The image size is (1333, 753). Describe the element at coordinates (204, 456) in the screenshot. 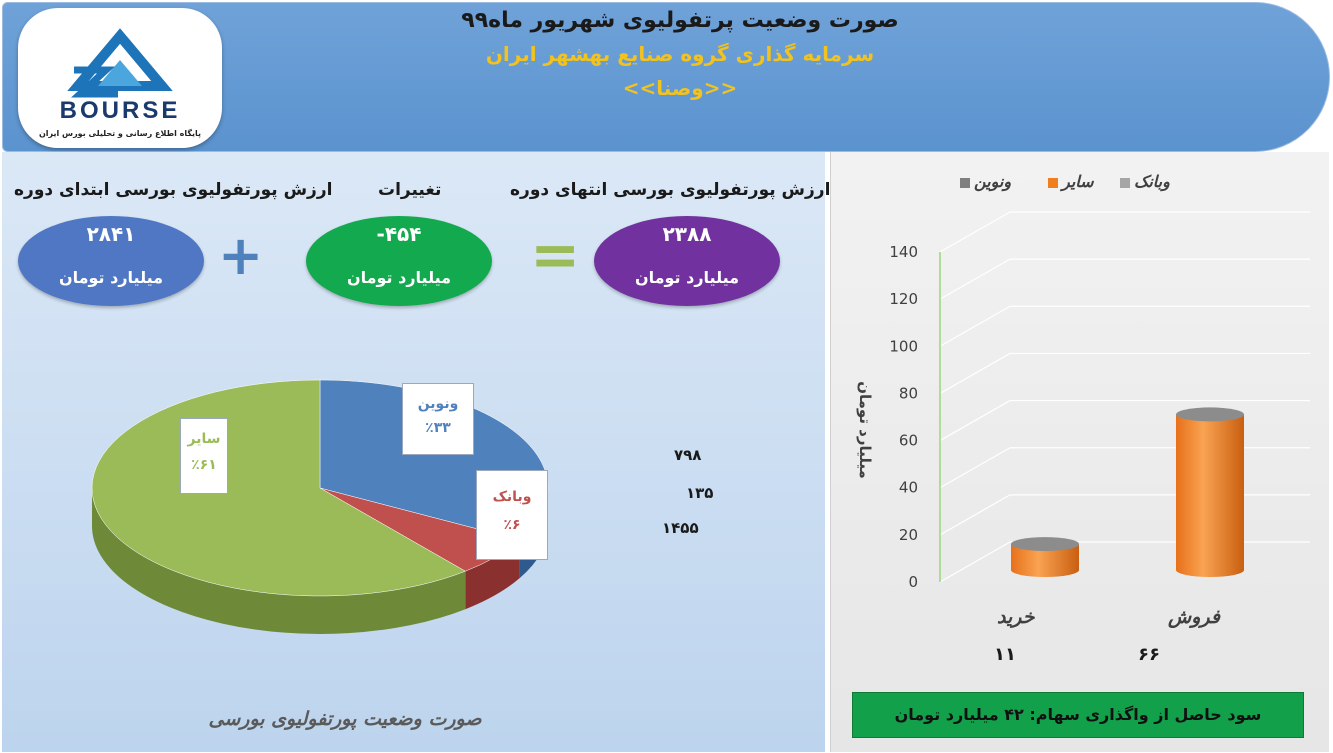

I see `pie-label-saayer: سایر ٪۶۱` at that location.